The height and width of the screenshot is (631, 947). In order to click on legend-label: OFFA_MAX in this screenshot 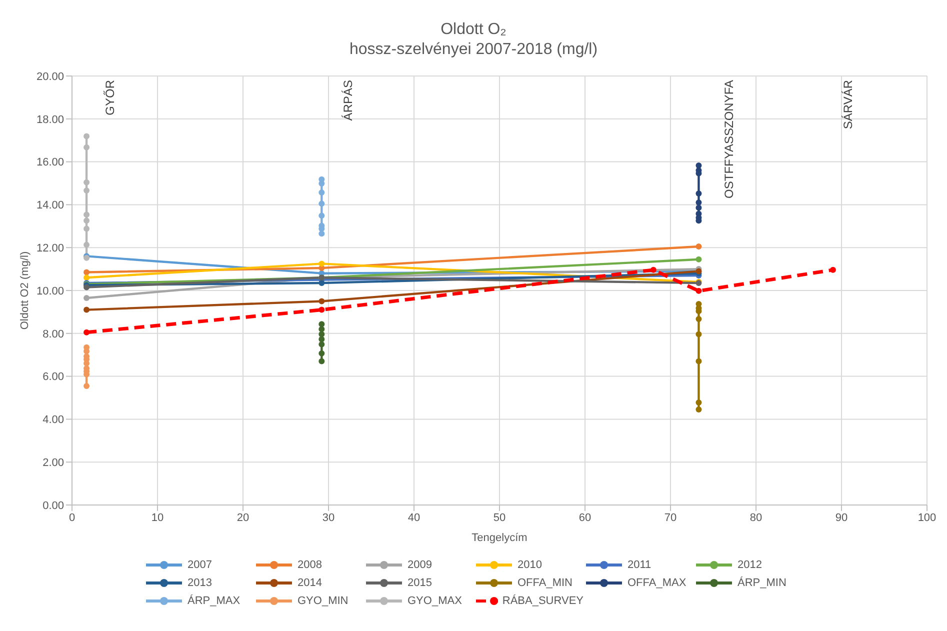, I will do `click(657, 583)`.